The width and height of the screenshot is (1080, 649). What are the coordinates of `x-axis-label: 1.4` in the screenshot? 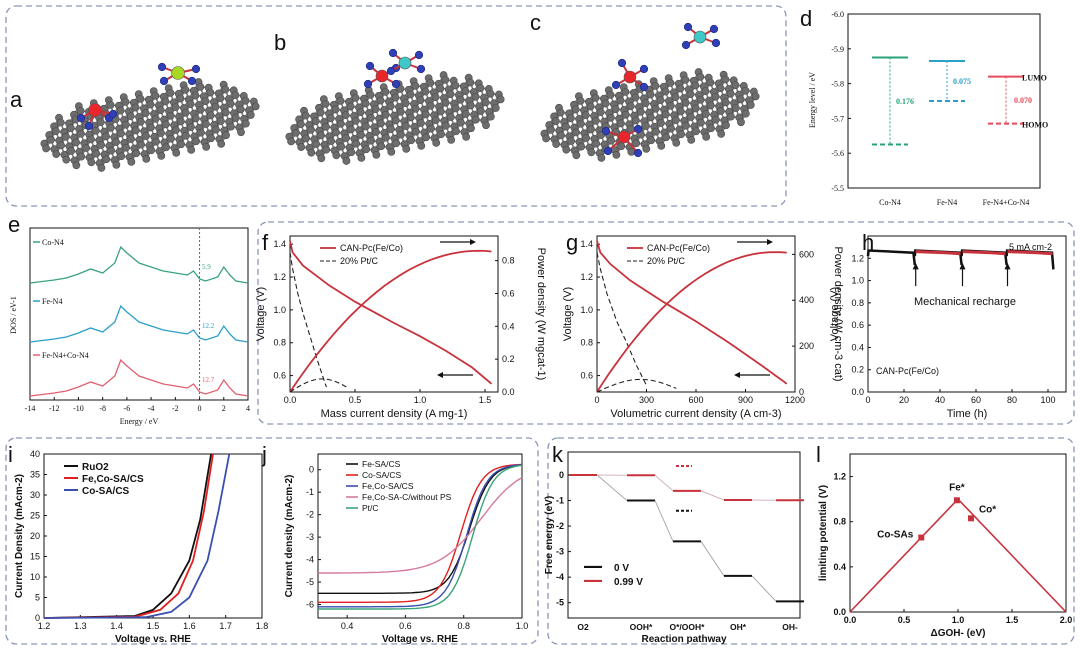 It's located at (116, 626).